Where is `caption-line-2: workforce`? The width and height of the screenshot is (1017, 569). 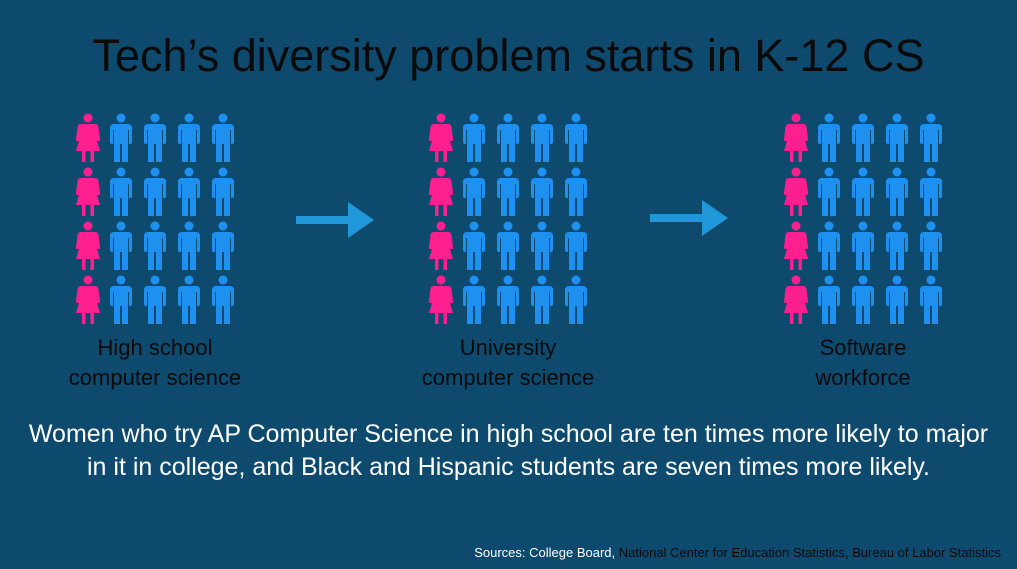
caption-line-2: workforce is located at coordinates (863, 377).